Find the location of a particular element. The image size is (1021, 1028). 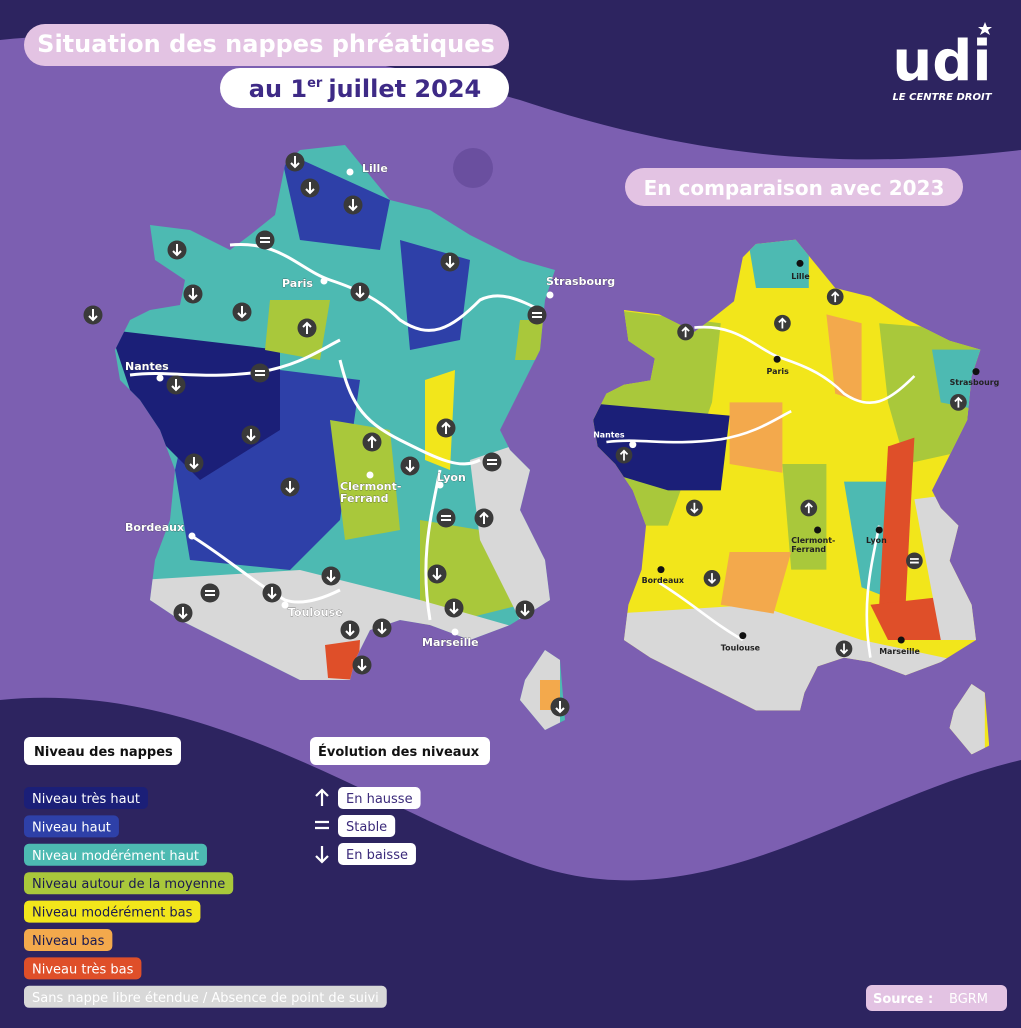

comparison-title: En comparaison avec 2023 is located at coordinates (794, 188).